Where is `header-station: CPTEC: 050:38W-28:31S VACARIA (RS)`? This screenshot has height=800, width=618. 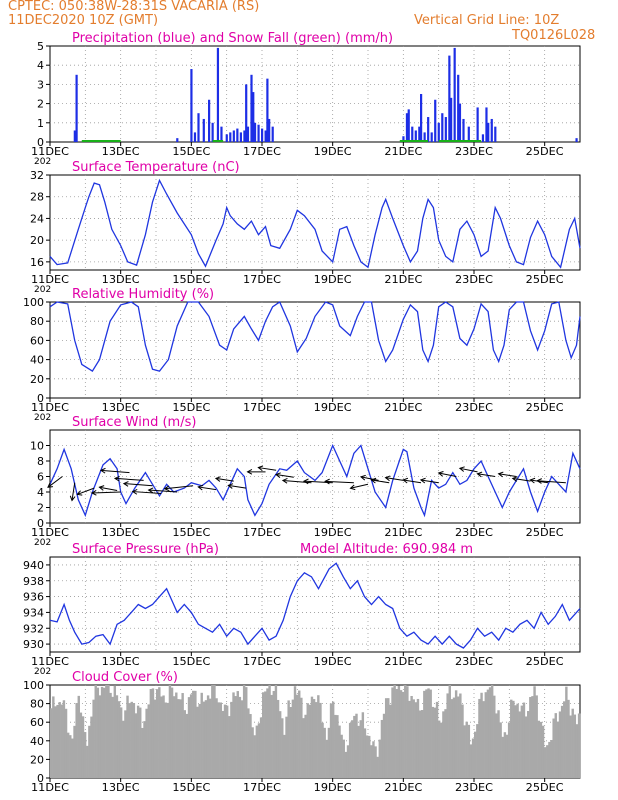 header-station: CPTEC: 050:38W-28:31S VACARIA (RS) is located at coordinates (134, 7).